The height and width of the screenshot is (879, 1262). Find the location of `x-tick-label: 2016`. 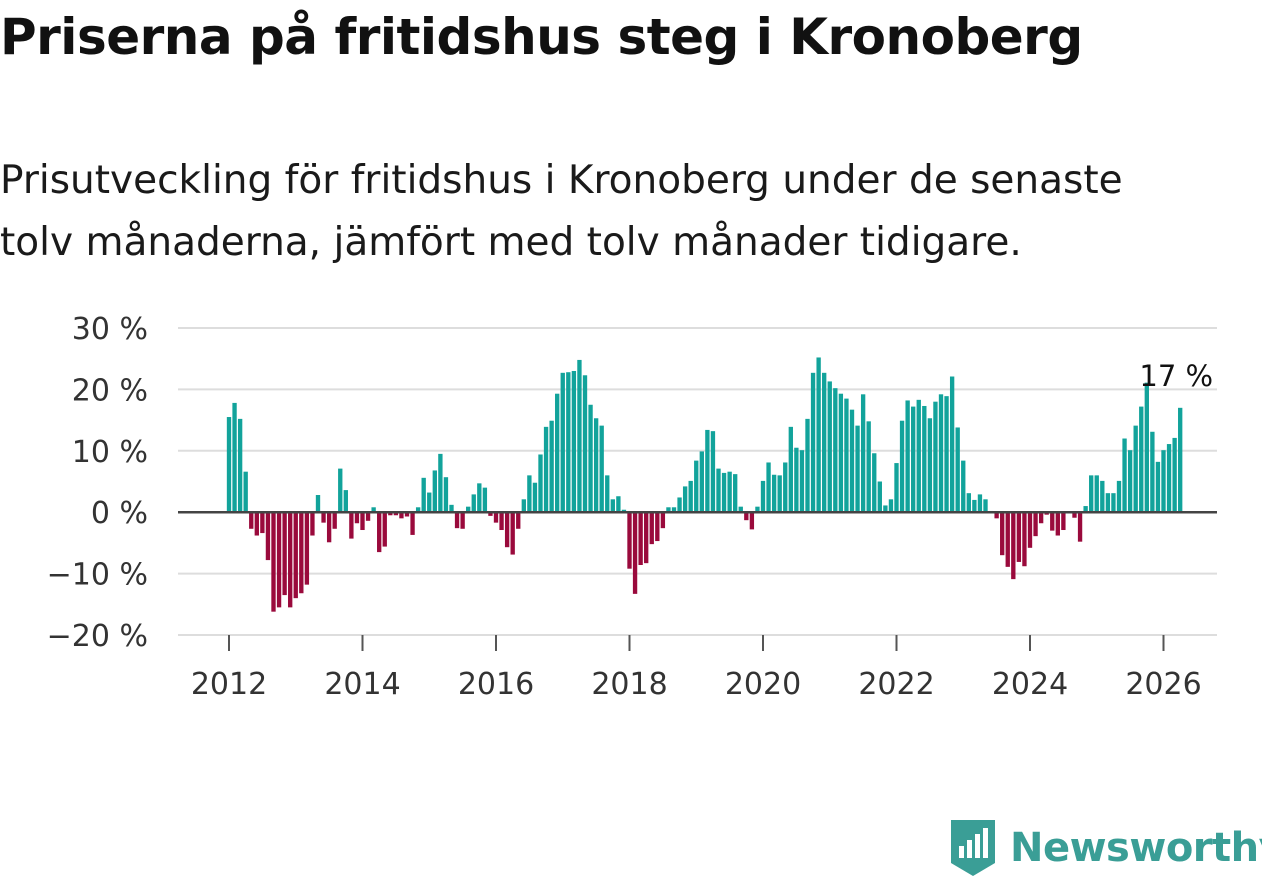

x-tick-label: 2016 is located at coordinates (496, 684).